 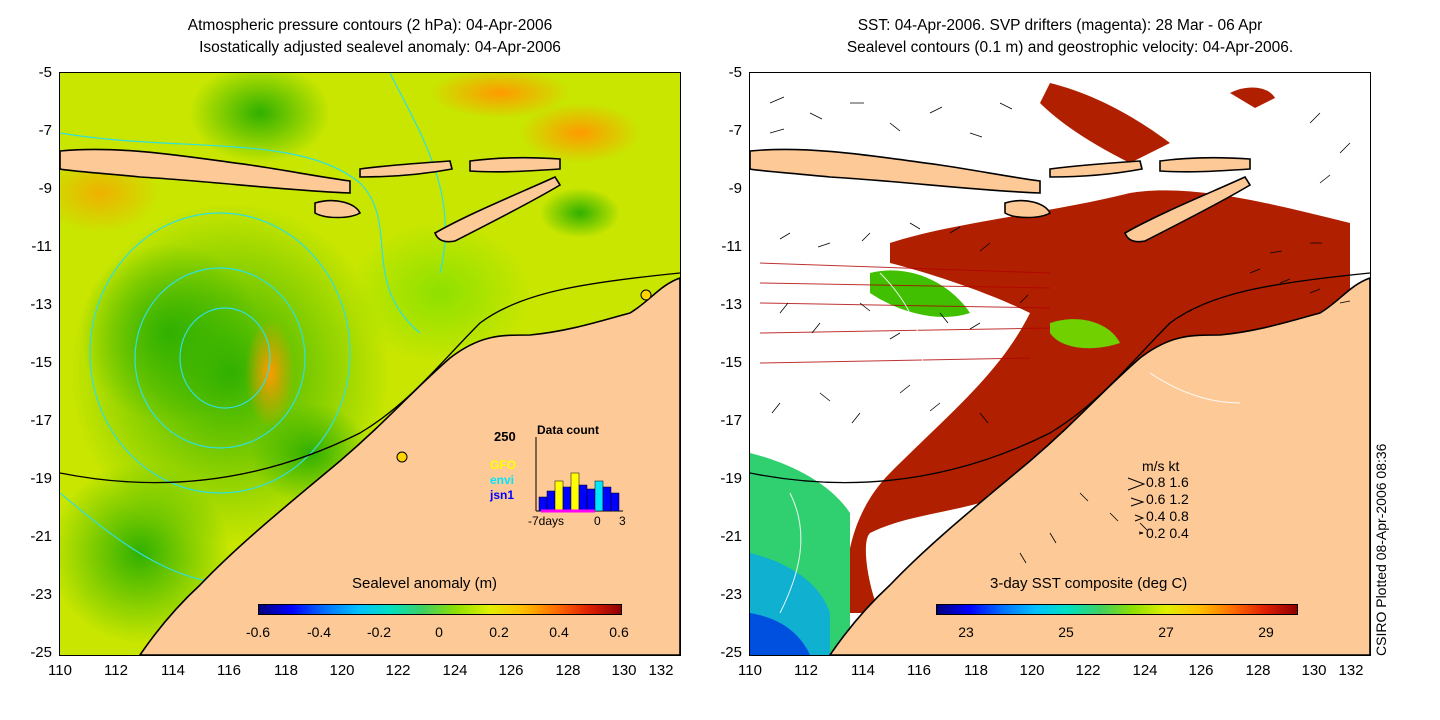 What do you see at coordinates (258, 632) in the screenshot?
I see `left-cb-tick-0: -0.6` at bounding box center [258, 632].